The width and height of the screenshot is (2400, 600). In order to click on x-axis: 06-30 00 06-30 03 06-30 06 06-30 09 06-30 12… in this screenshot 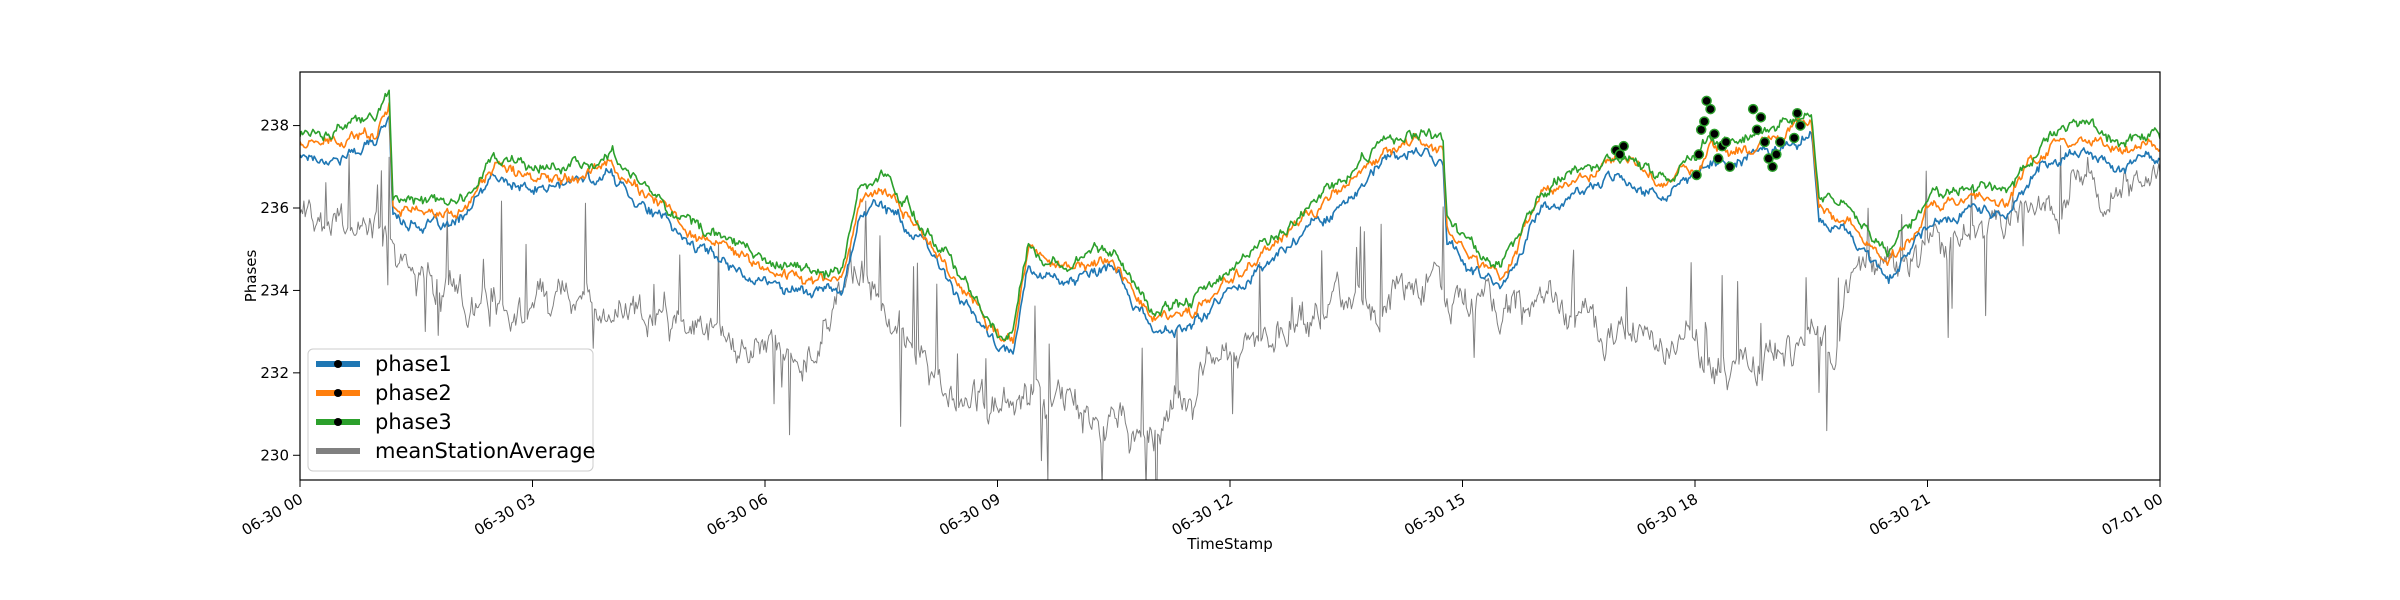, I will do `click(1202, 509)`.